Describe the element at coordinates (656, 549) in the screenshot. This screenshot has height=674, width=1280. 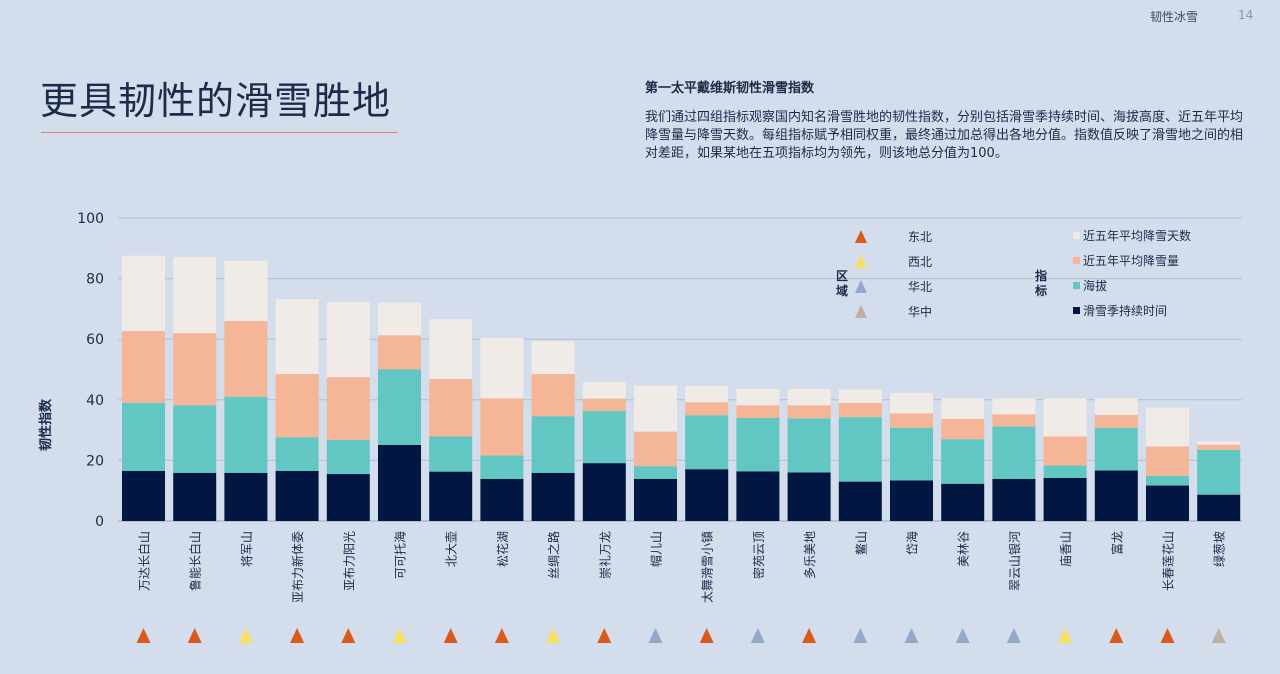
I see `x-tick-label: 帽儿山` at that location.